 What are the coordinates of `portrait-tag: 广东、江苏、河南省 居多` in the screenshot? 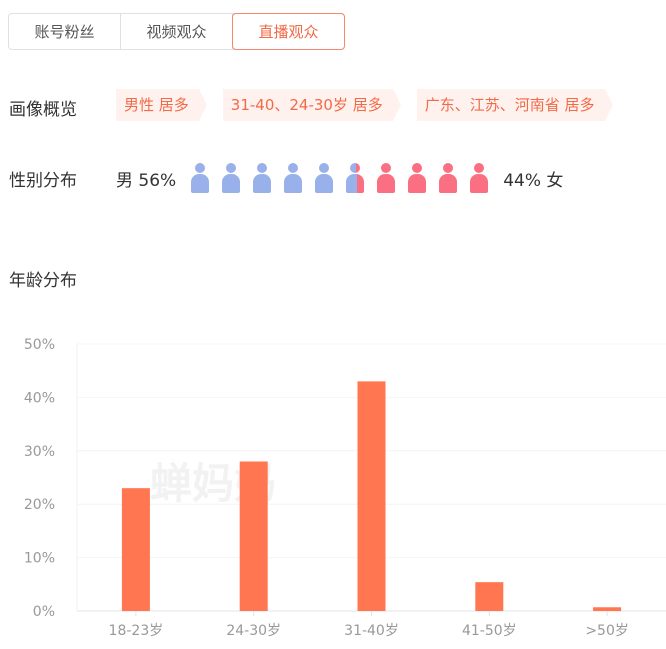 It's located at (514, 105).